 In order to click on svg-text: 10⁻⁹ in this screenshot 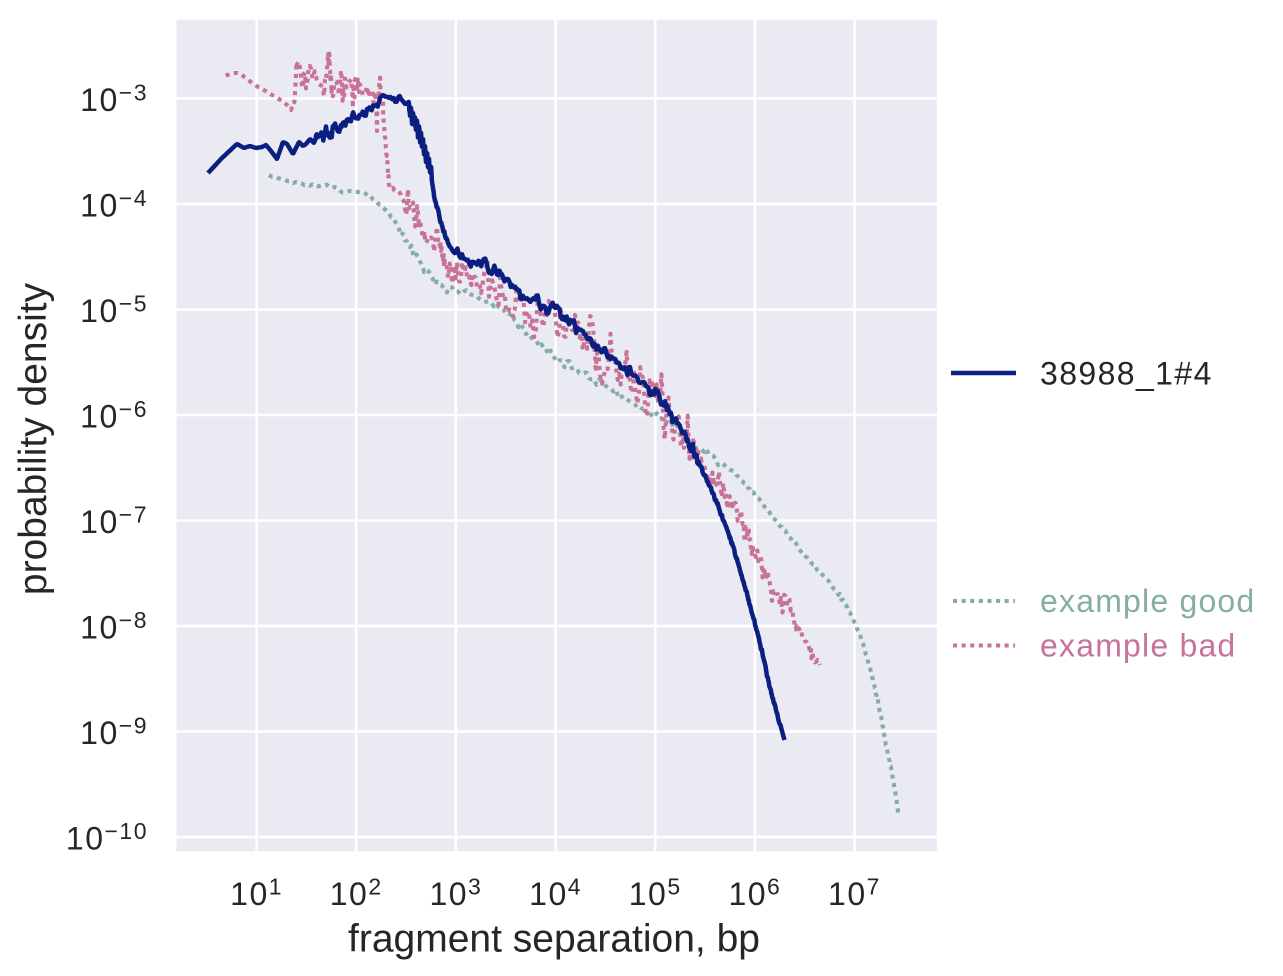, I will do `click(114, 732)`.